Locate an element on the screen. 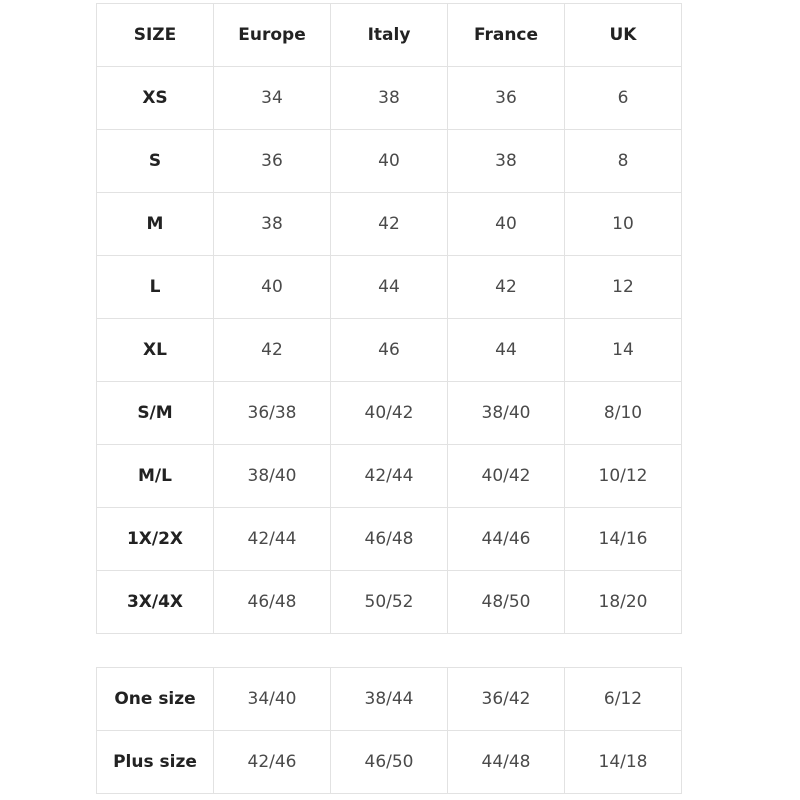 The width and height of the screenshot is (800, 800). table-cell: 44/48 is located at coordinates (506, 762).